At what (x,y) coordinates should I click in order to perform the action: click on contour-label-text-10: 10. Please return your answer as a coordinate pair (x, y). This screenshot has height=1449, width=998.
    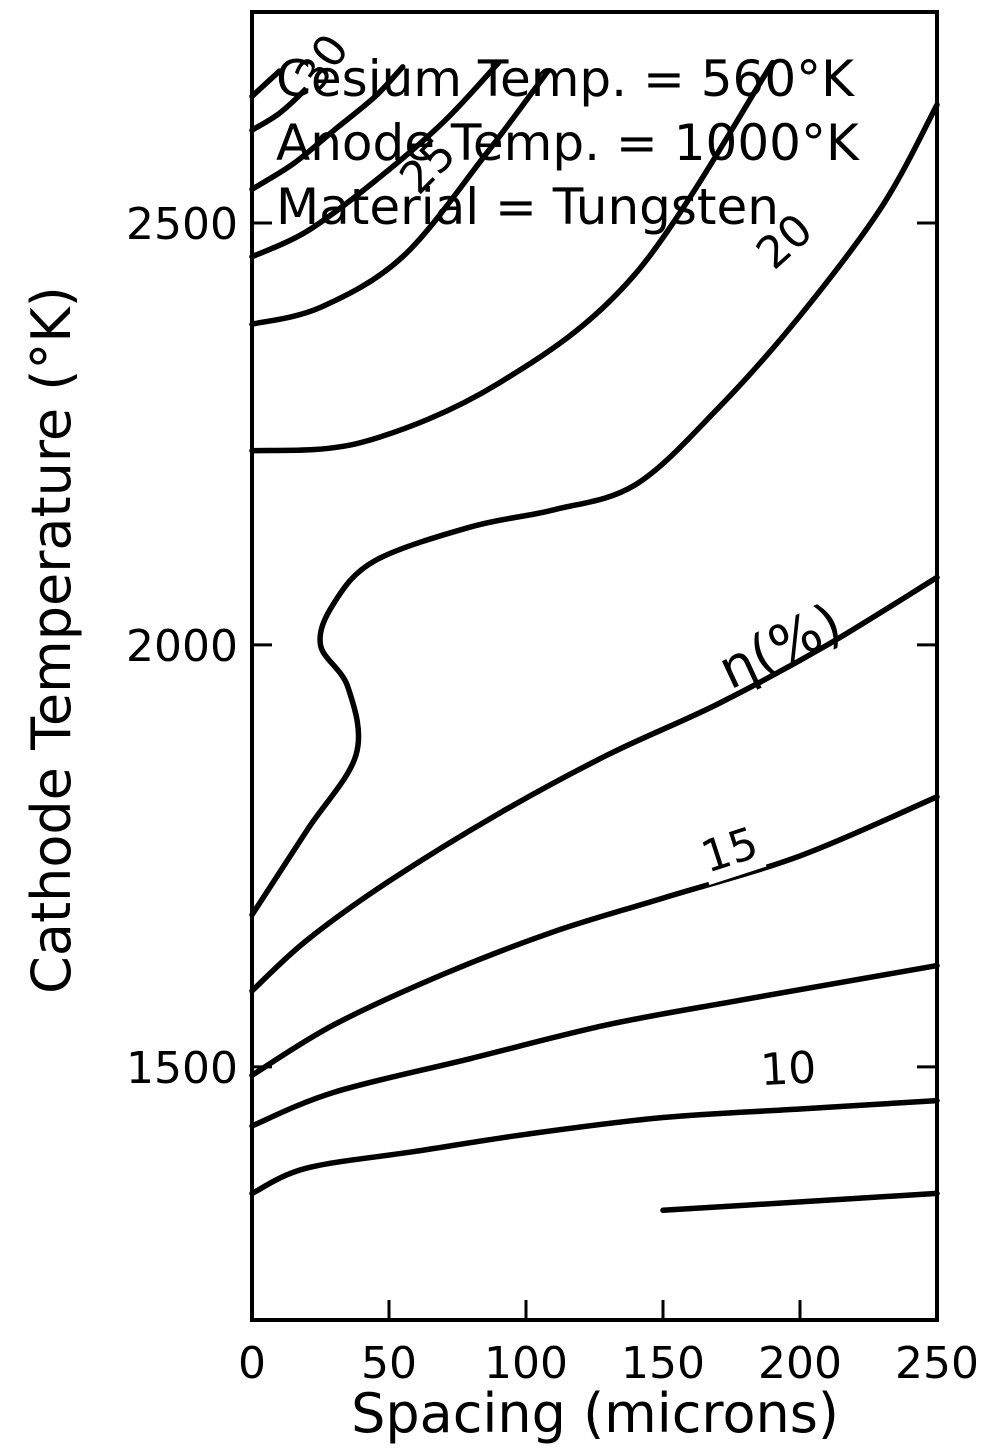
    Looking at the image, I should click on (788, 1069).